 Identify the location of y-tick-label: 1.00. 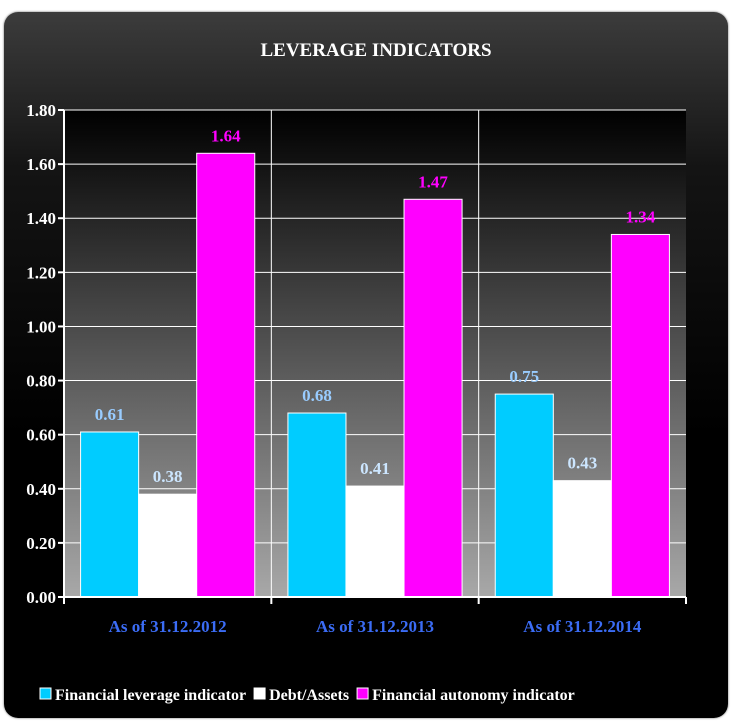
(41, 326).